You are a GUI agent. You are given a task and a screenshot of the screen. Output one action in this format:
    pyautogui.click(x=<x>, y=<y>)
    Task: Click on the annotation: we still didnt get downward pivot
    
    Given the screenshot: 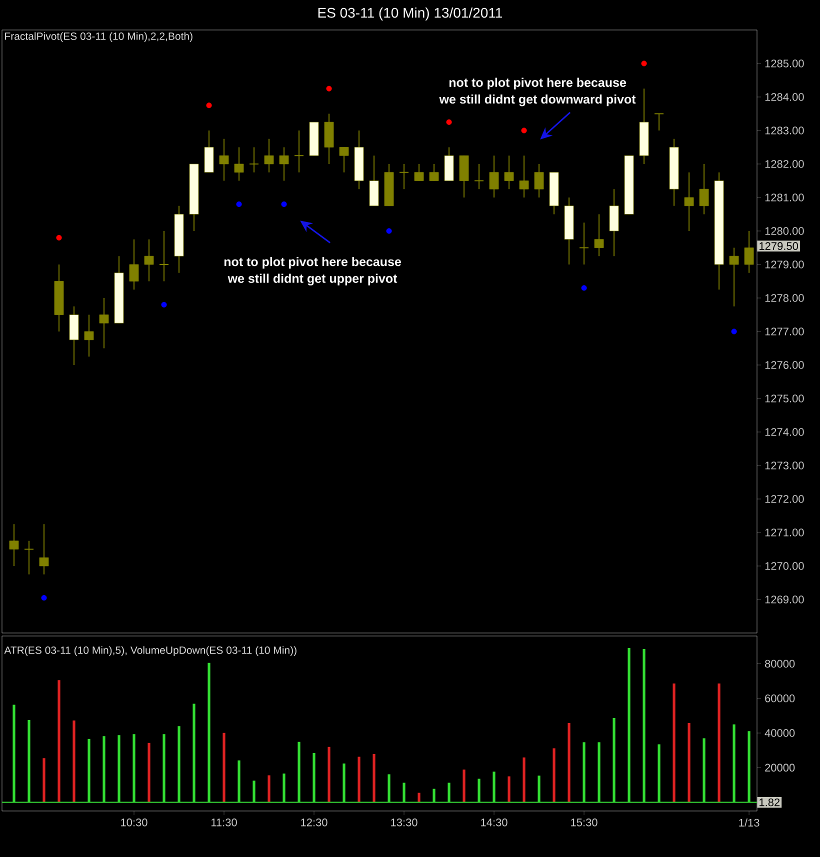 What is the action you would take?
    pyautogui.click(x=537, y=100)
    